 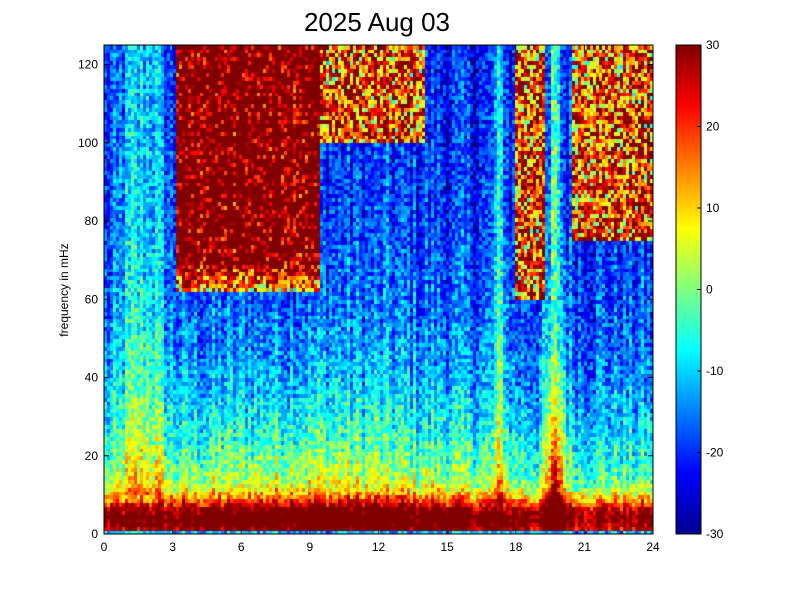 What do you see at coordinates (516, 547) in the screenshot?
I see `x-tick-label: 18` at bounding box center [516, 547].